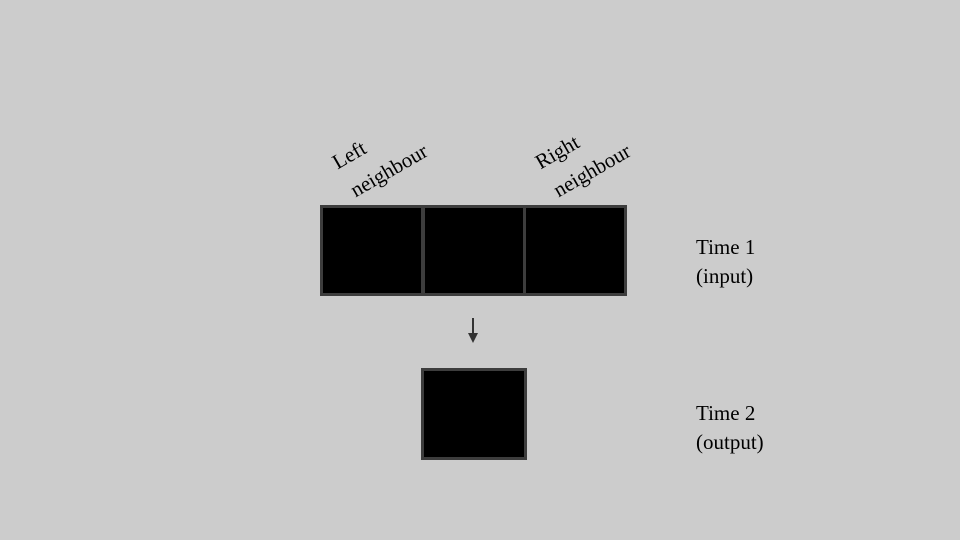 This screenshot has width=960, height=540. Describe the element at coordinates (725, 276) in the screenshot. I see `time-1-label-line2: (input)` at that location.